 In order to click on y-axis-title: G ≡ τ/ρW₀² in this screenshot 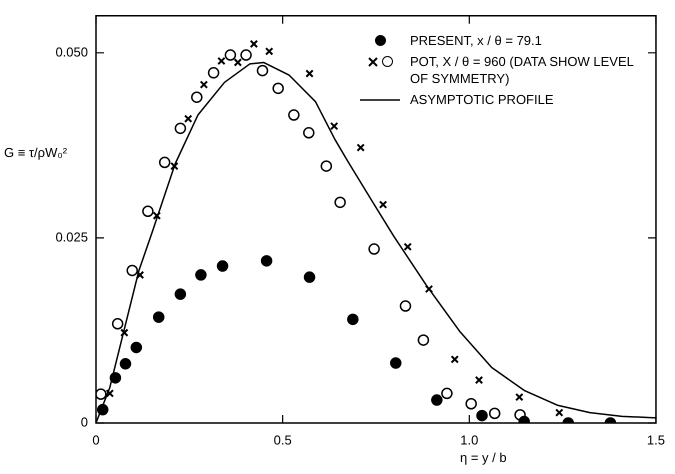, I will do `click(36, 152)`.